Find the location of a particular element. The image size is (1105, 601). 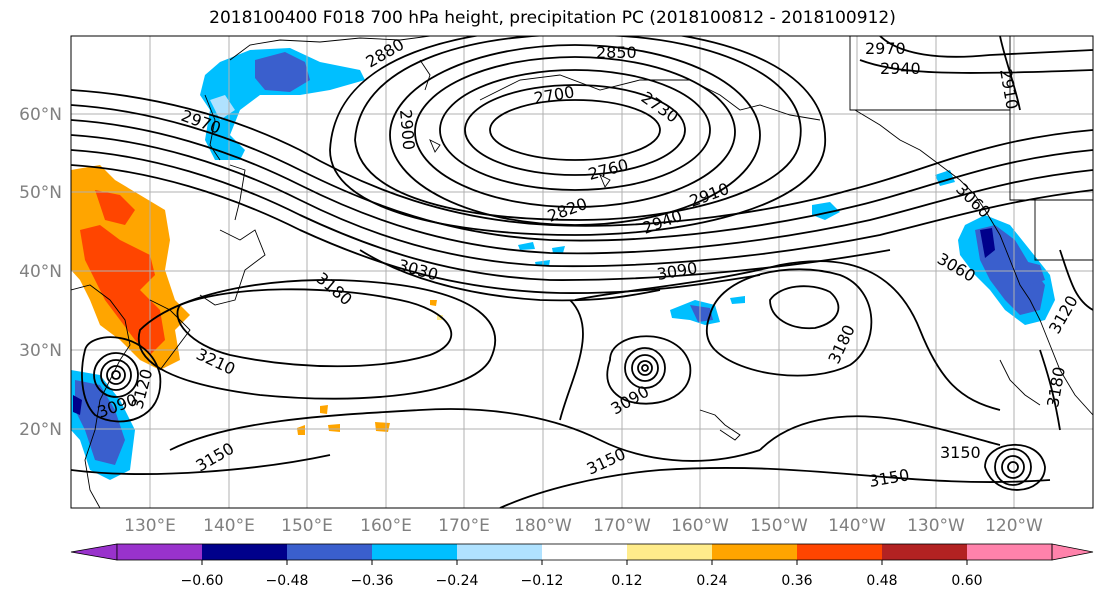

lon-label: 180°W is located at coordinates (543, 526).